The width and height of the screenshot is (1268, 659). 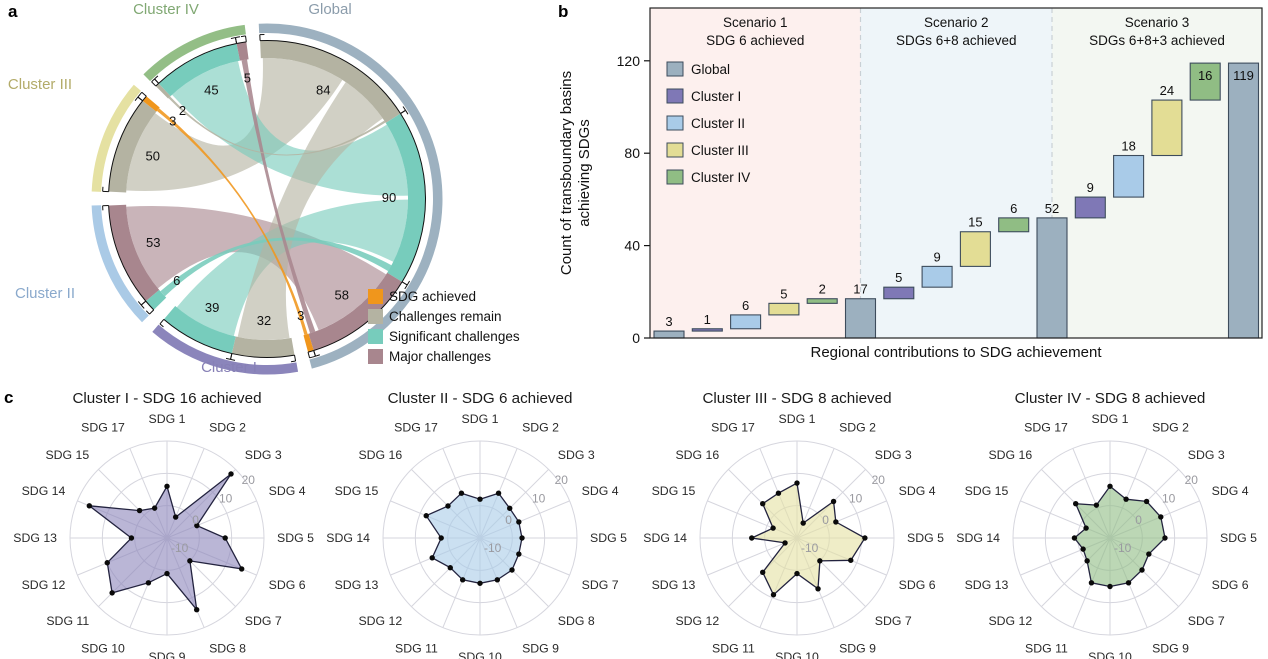 I want to click on chord-segment-value: 45, so click(x=211, y=89).